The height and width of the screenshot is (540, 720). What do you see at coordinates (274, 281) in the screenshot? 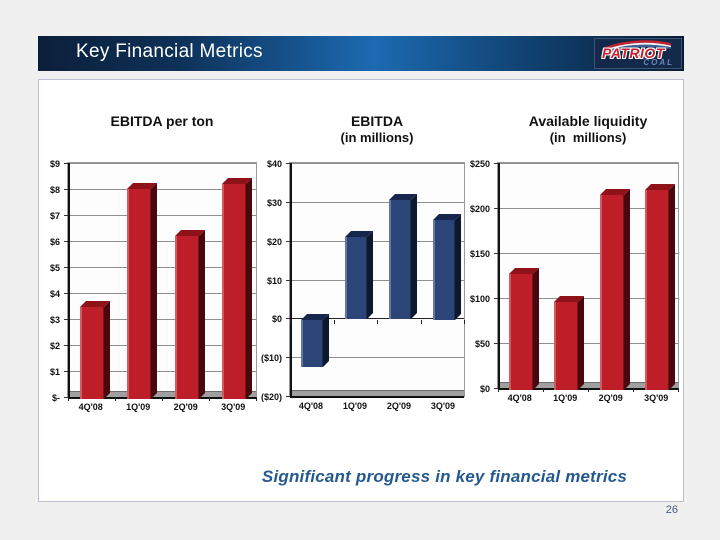
I see `y-axis-tick-label: $10` at bounding box center [274, 281].